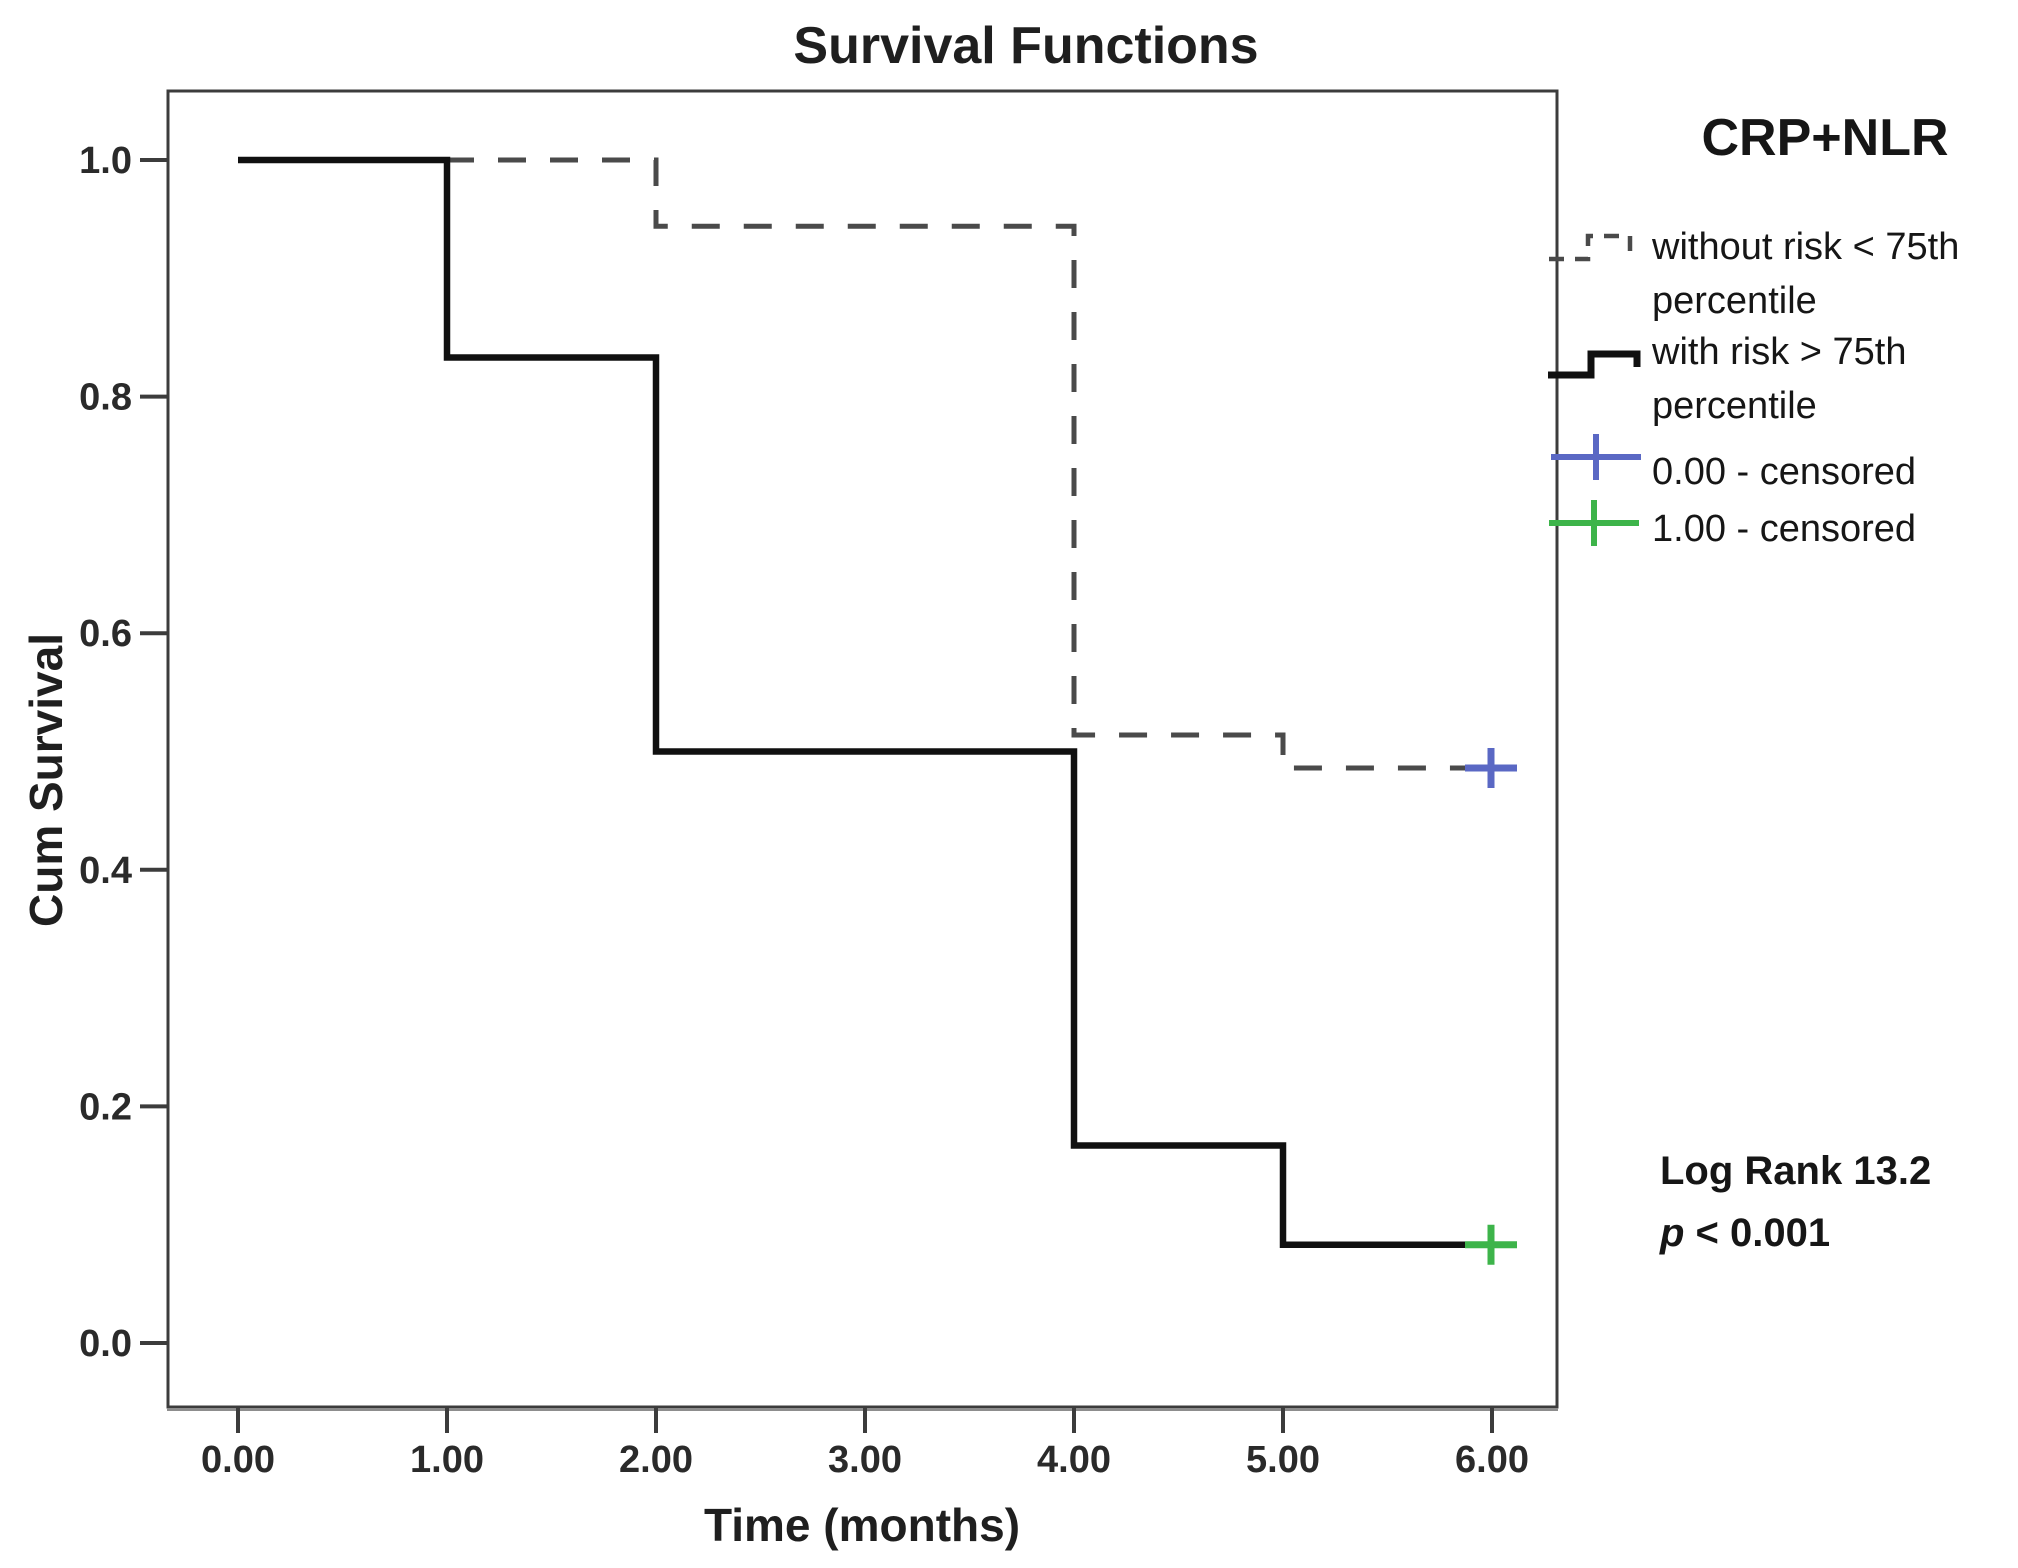 The height and width of the screenshot is (1568, 2018). What do you see at coordinates (105, 1344) in the screenshot?
I see `y-tick-label: 0.0` at bounding box center [105, 1344].